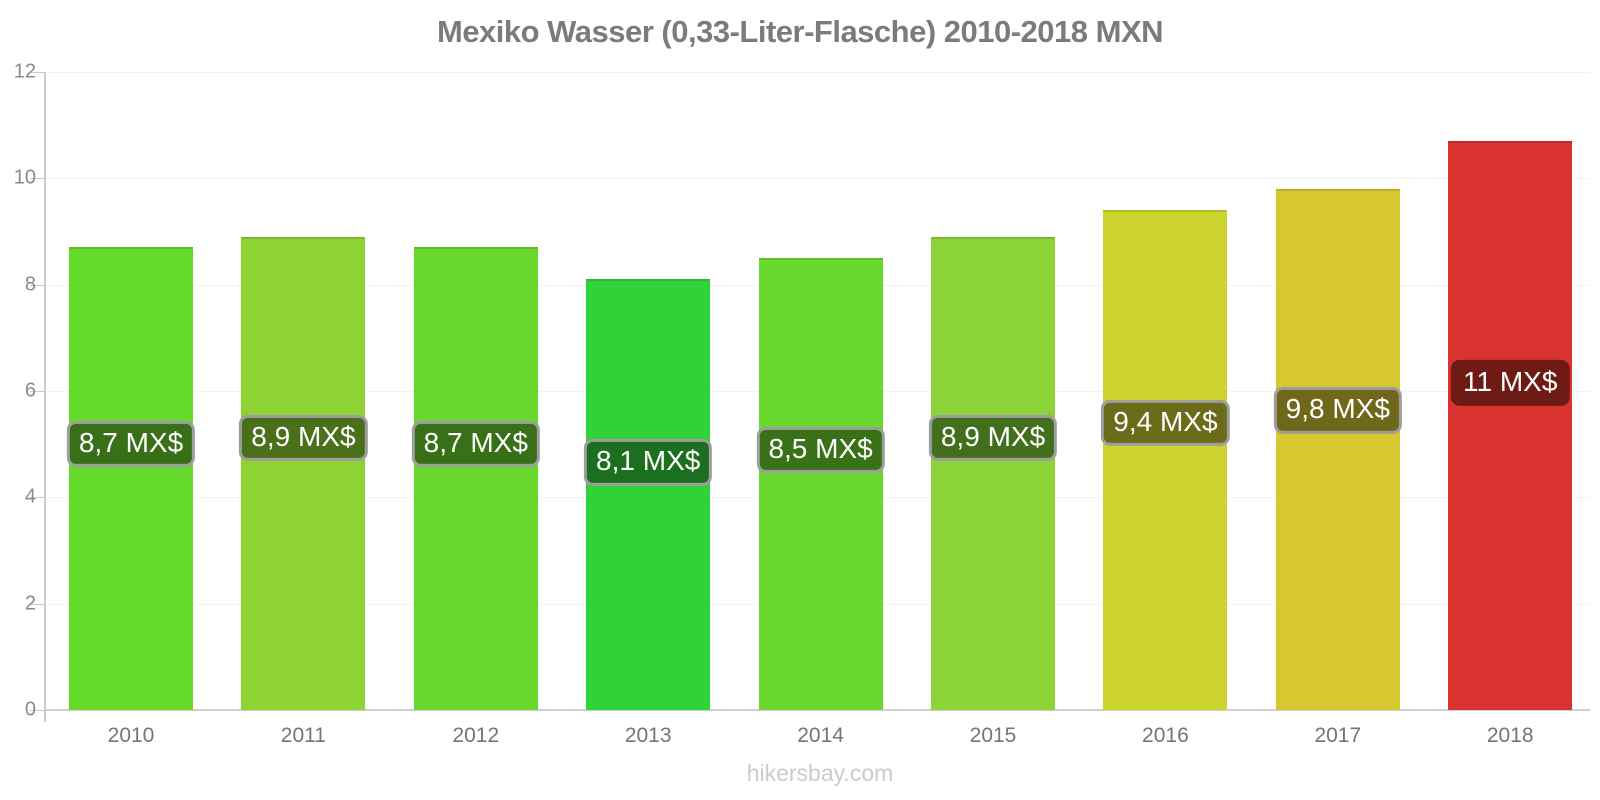 The width and height of the screenshot is (1600, 800). I want to click on bar-2016, so click(1165, 460).